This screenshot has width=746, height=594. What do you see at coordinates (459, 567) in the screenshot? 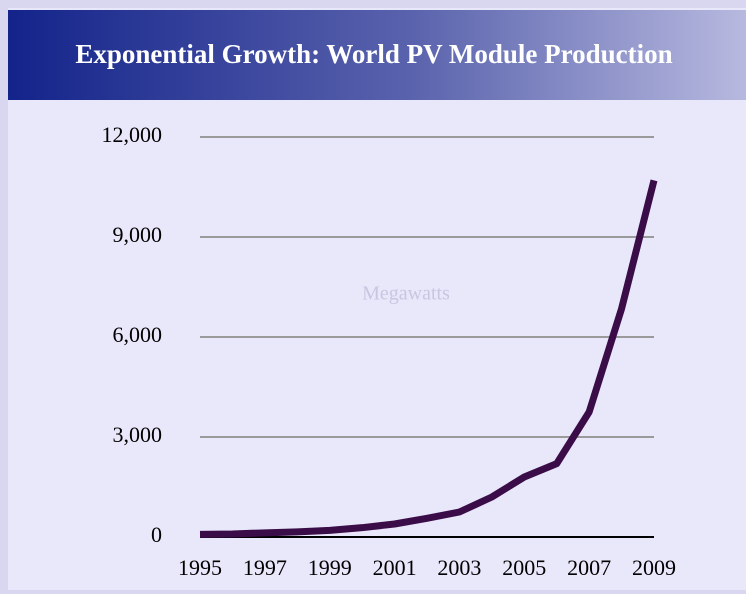
I see `x-tick-label: 2003` at bounding box center [459, 567].